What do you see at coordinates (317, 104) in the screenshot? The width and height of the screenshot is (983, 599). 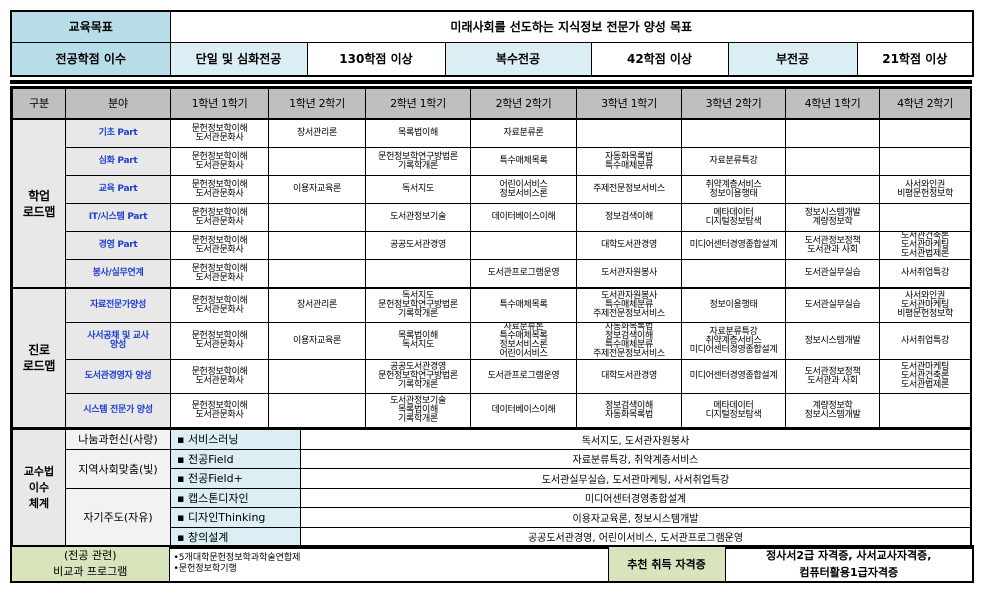 I see `column-header: 1학년 2학기` at bounding box center [317, 104].